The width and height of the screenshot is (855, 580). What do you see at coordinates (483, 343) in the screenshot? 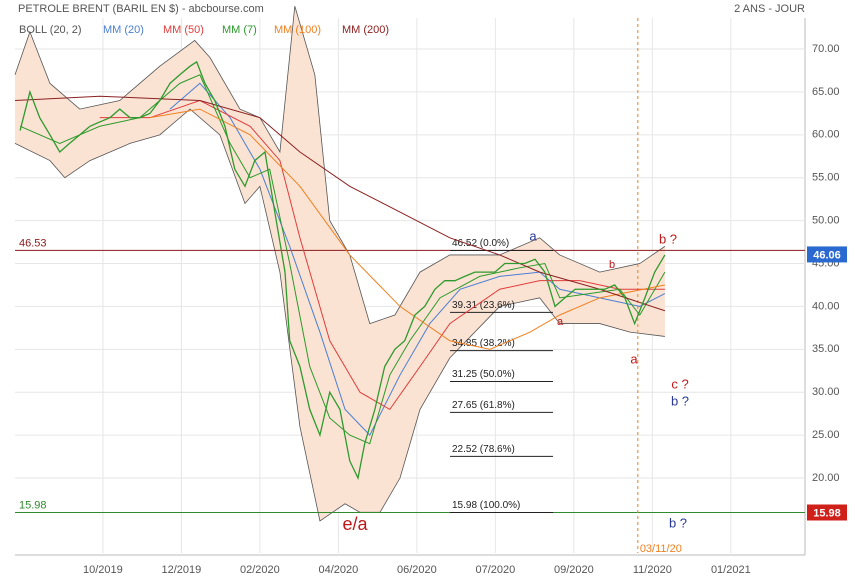
I see `fib-label: 34.85 (38.2%)` at bounding box center [483, 343].